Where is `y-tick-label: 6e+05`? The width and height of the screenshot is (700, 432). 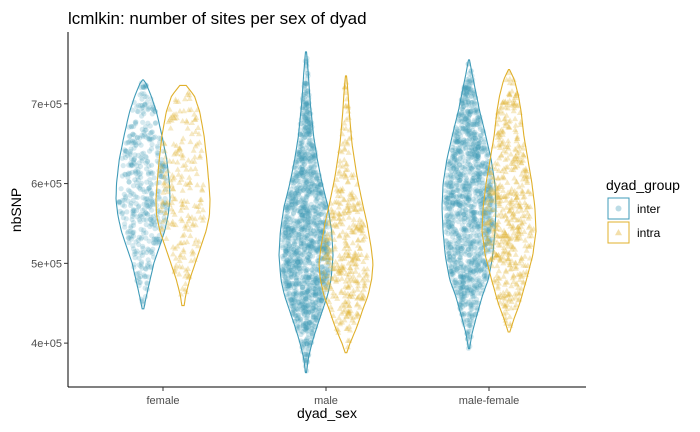 y-tick-label: 6e+05 is located at coordinates (46, 185).